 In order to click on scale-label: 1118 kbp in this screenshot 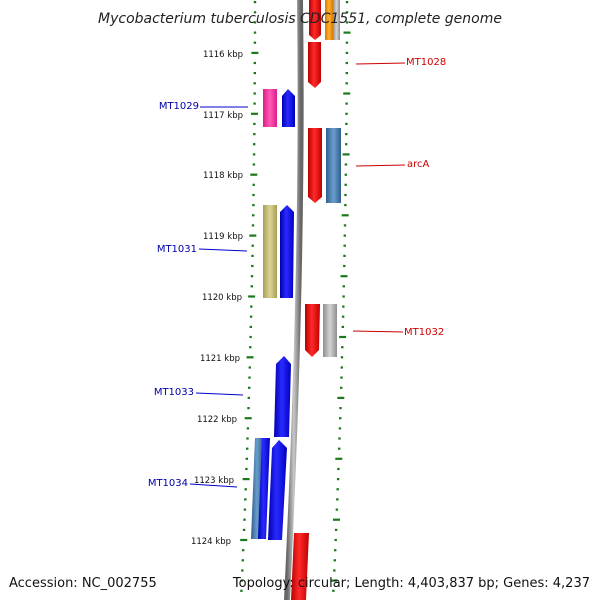, I will do `click(223, 176)`.